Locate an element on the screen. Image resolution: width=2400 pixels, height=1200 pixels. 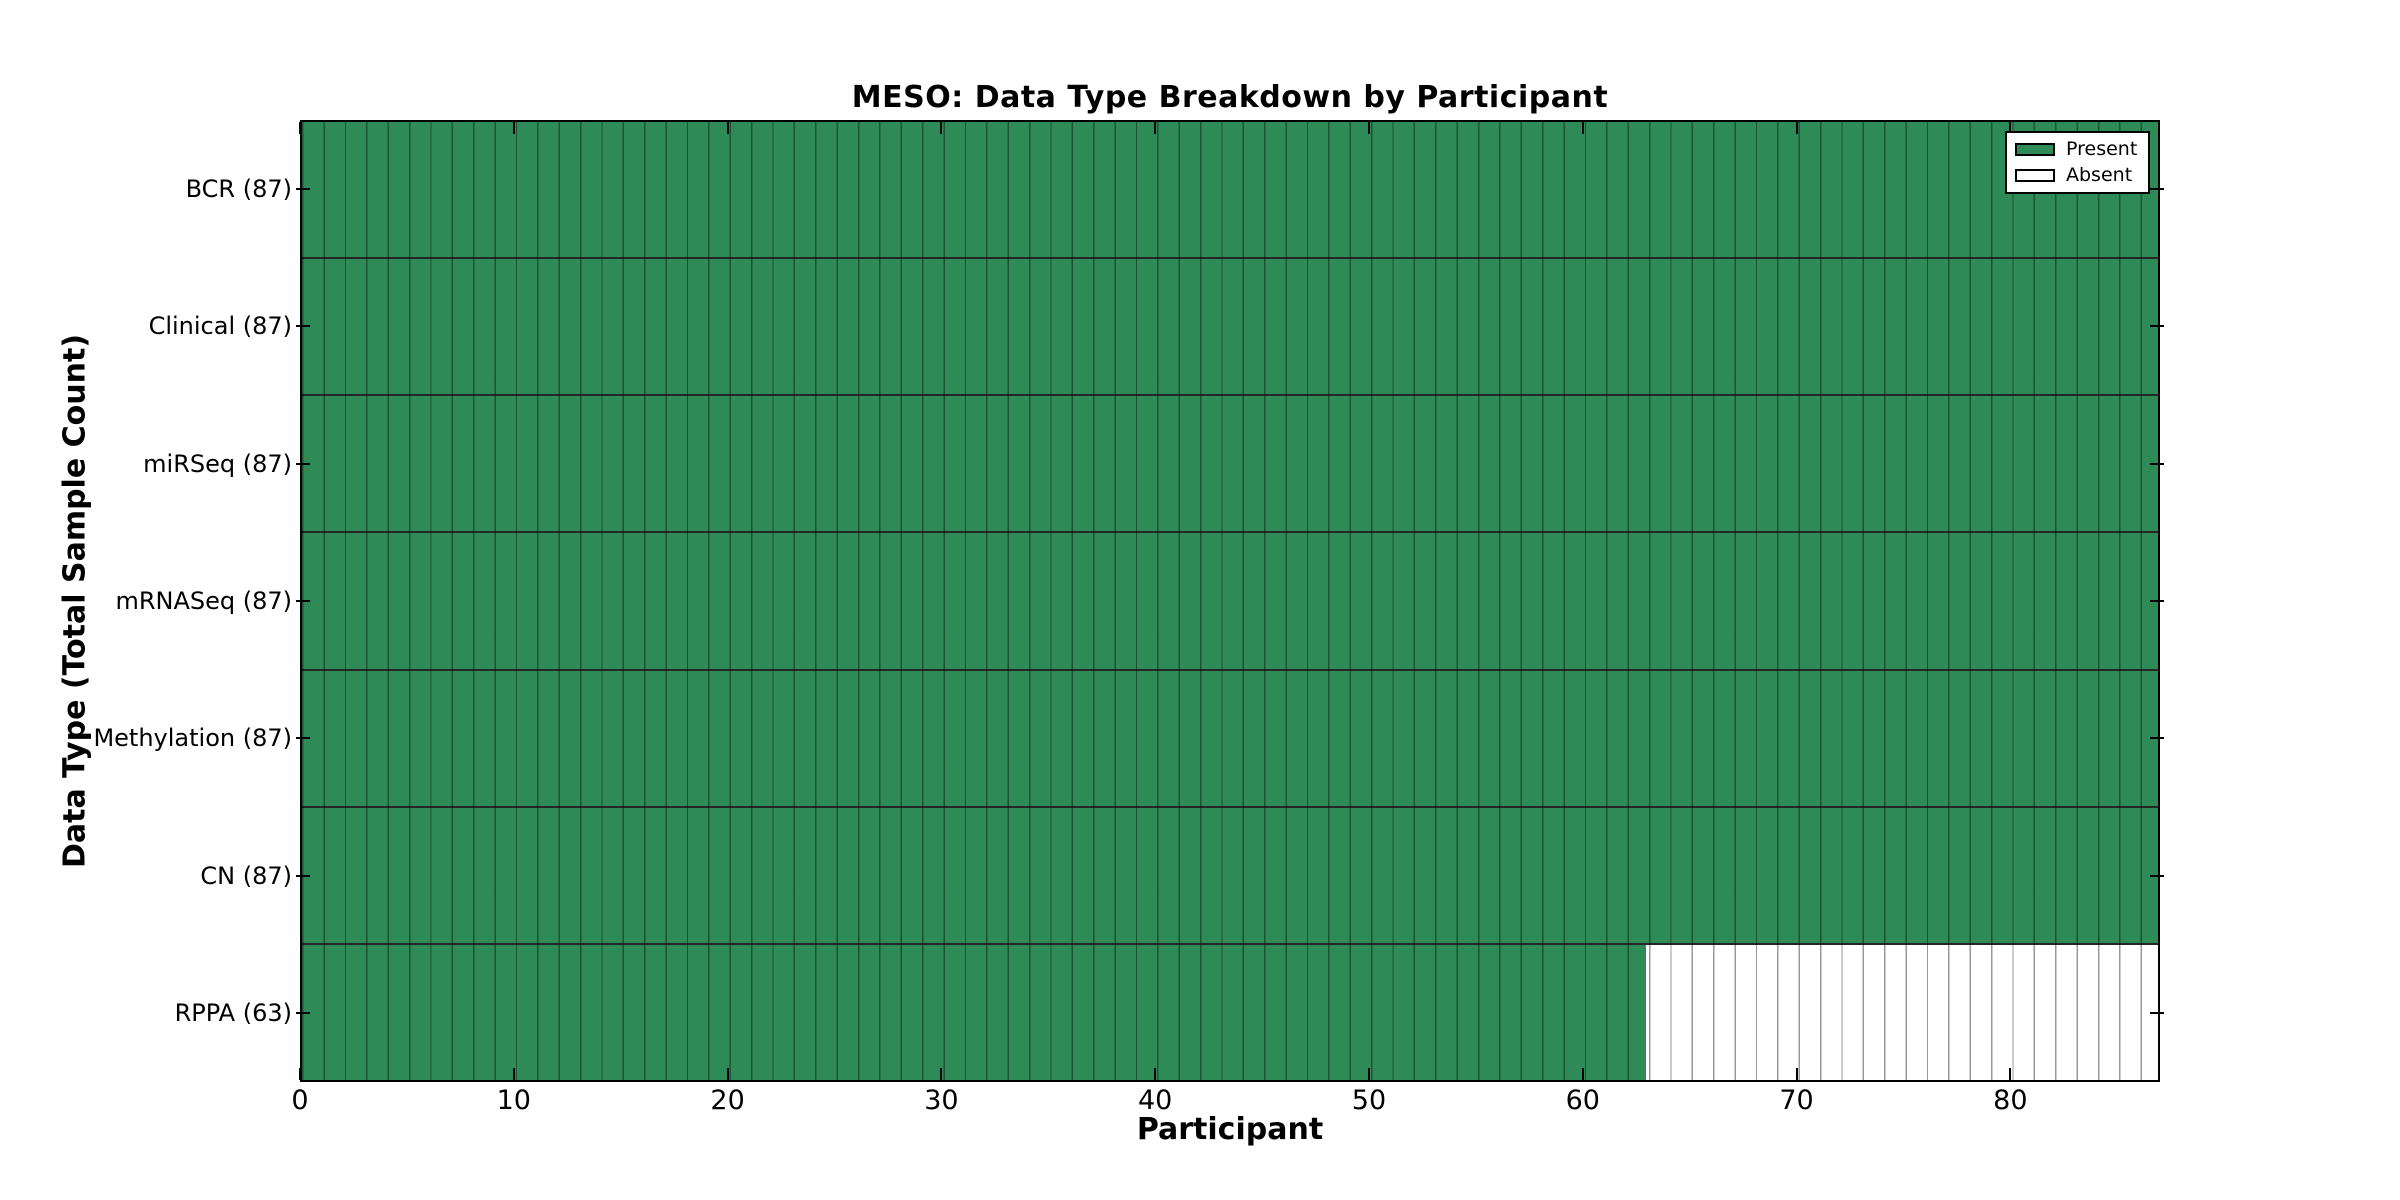
legend-present-swatch is located at coordinates (2035, 149).